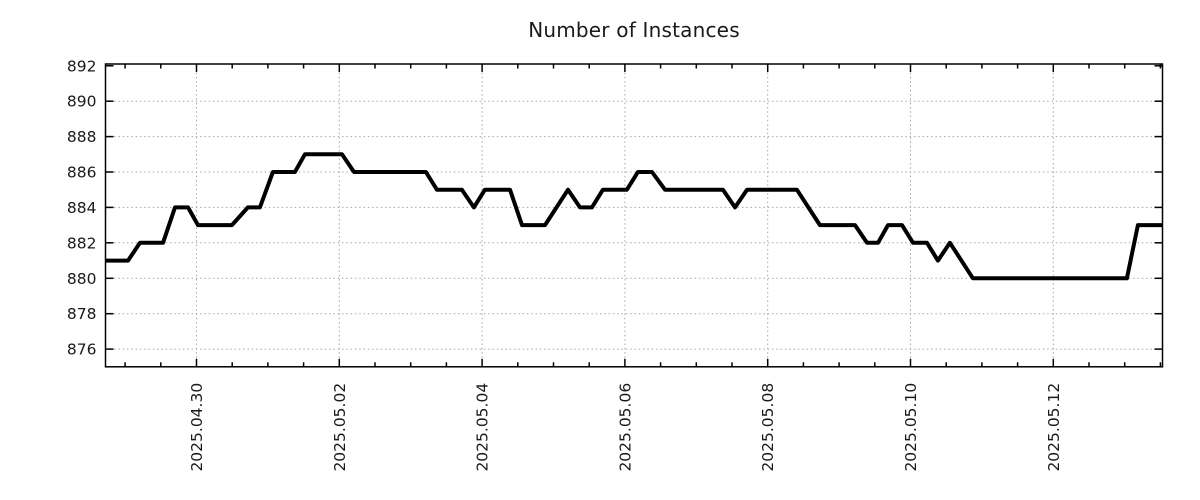 Image resolution: width=1200 pixels, height=500 pixels. Describe the element at coordinates (625, 427) in the screenshot. I see `x-tick-label: 2025.05.06` at that location.